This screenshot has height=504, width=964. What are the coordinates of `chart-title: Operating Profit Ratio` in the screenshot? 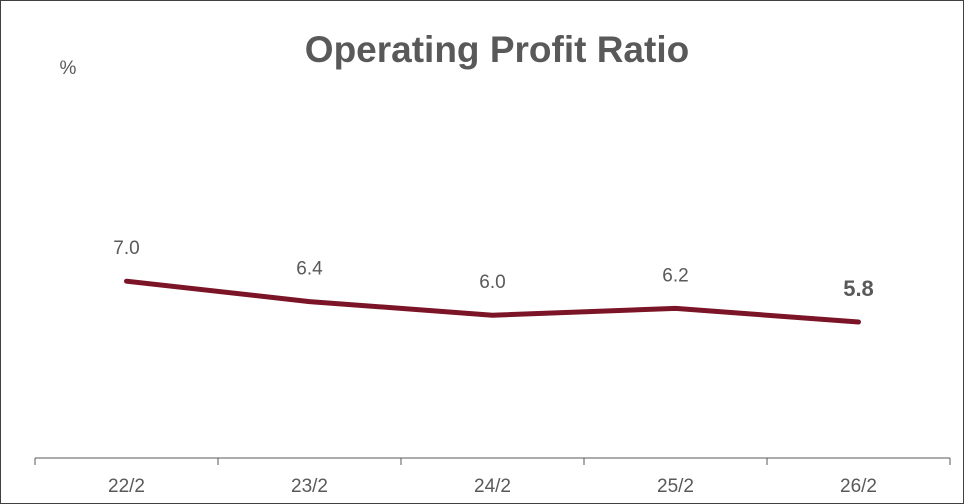 It's located at (497, 49).